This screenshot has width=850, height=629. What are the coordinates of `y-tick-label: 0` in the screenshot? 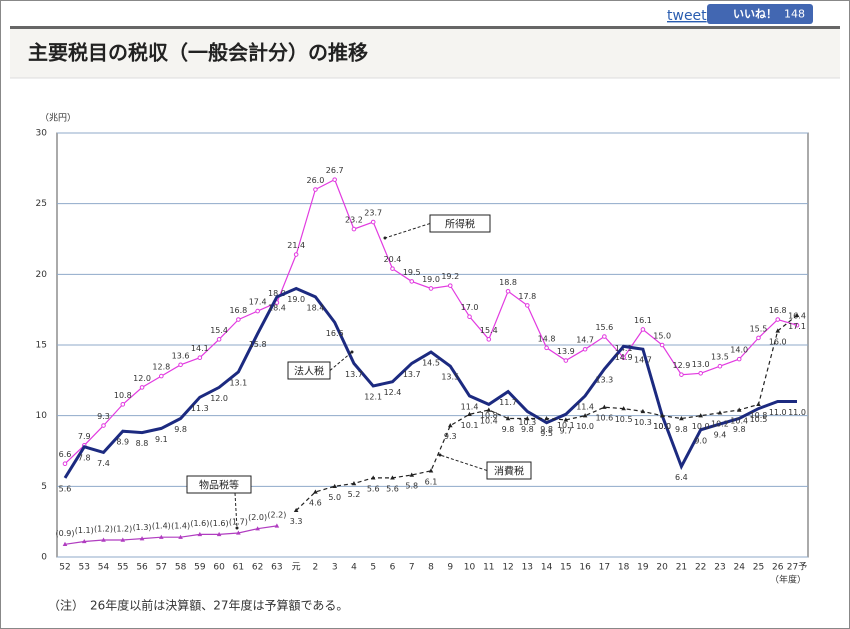 It's located at (44, 558).